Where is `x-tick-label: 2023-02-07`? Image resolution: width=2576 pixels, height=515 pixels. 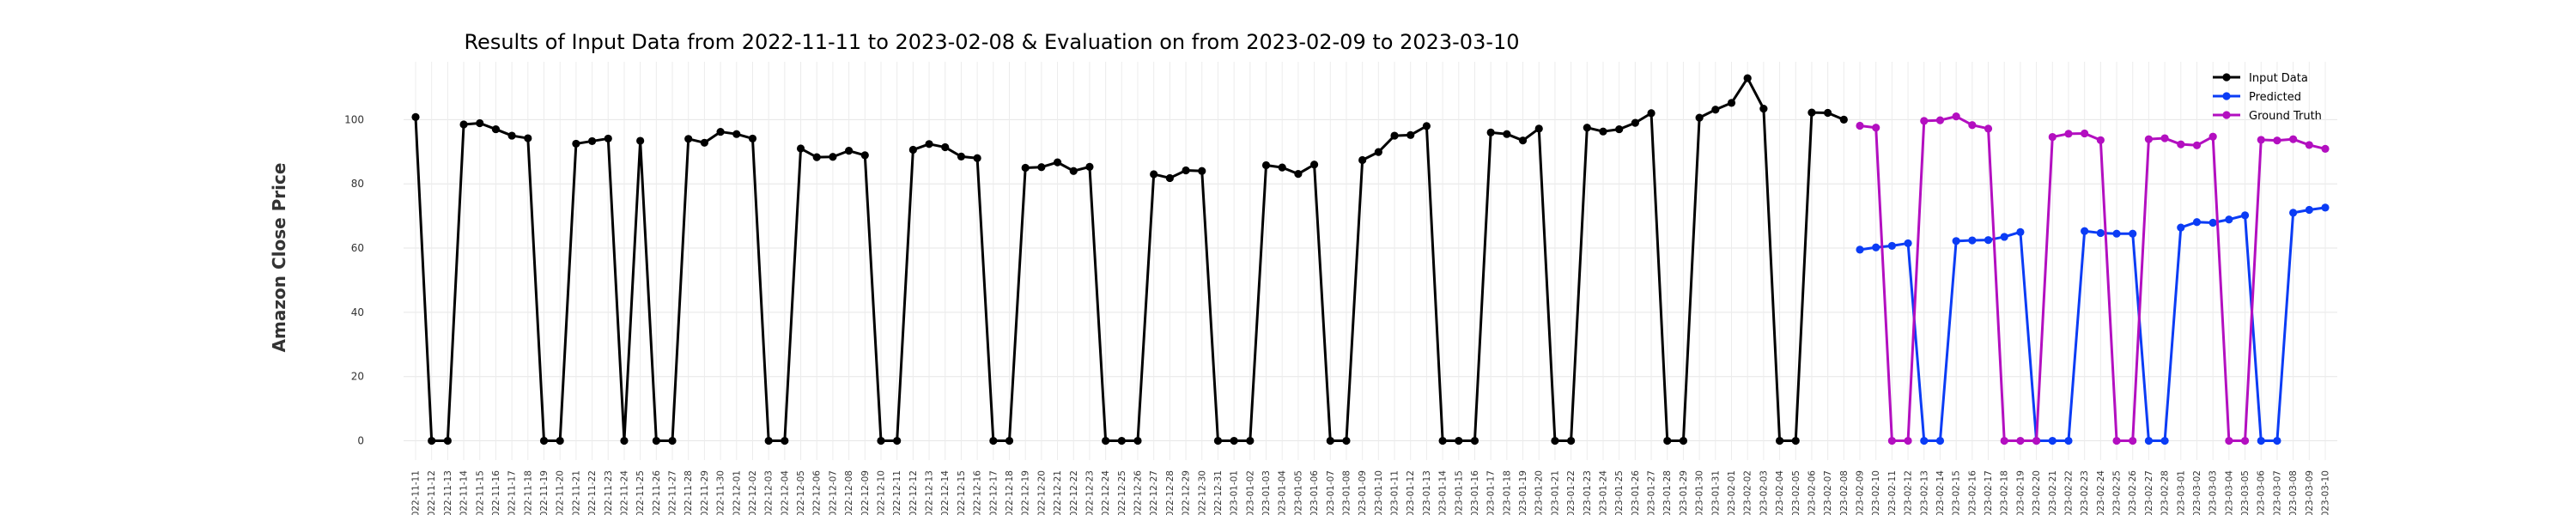 x-tick-label: 2023-02-07 is located at coordinates (1828, 492).